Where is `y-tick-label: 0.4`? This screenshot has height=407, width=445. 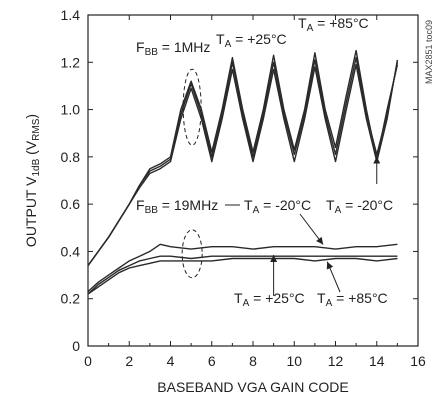
y-tick-label: 0.4 is located at coordinates (71, 251).